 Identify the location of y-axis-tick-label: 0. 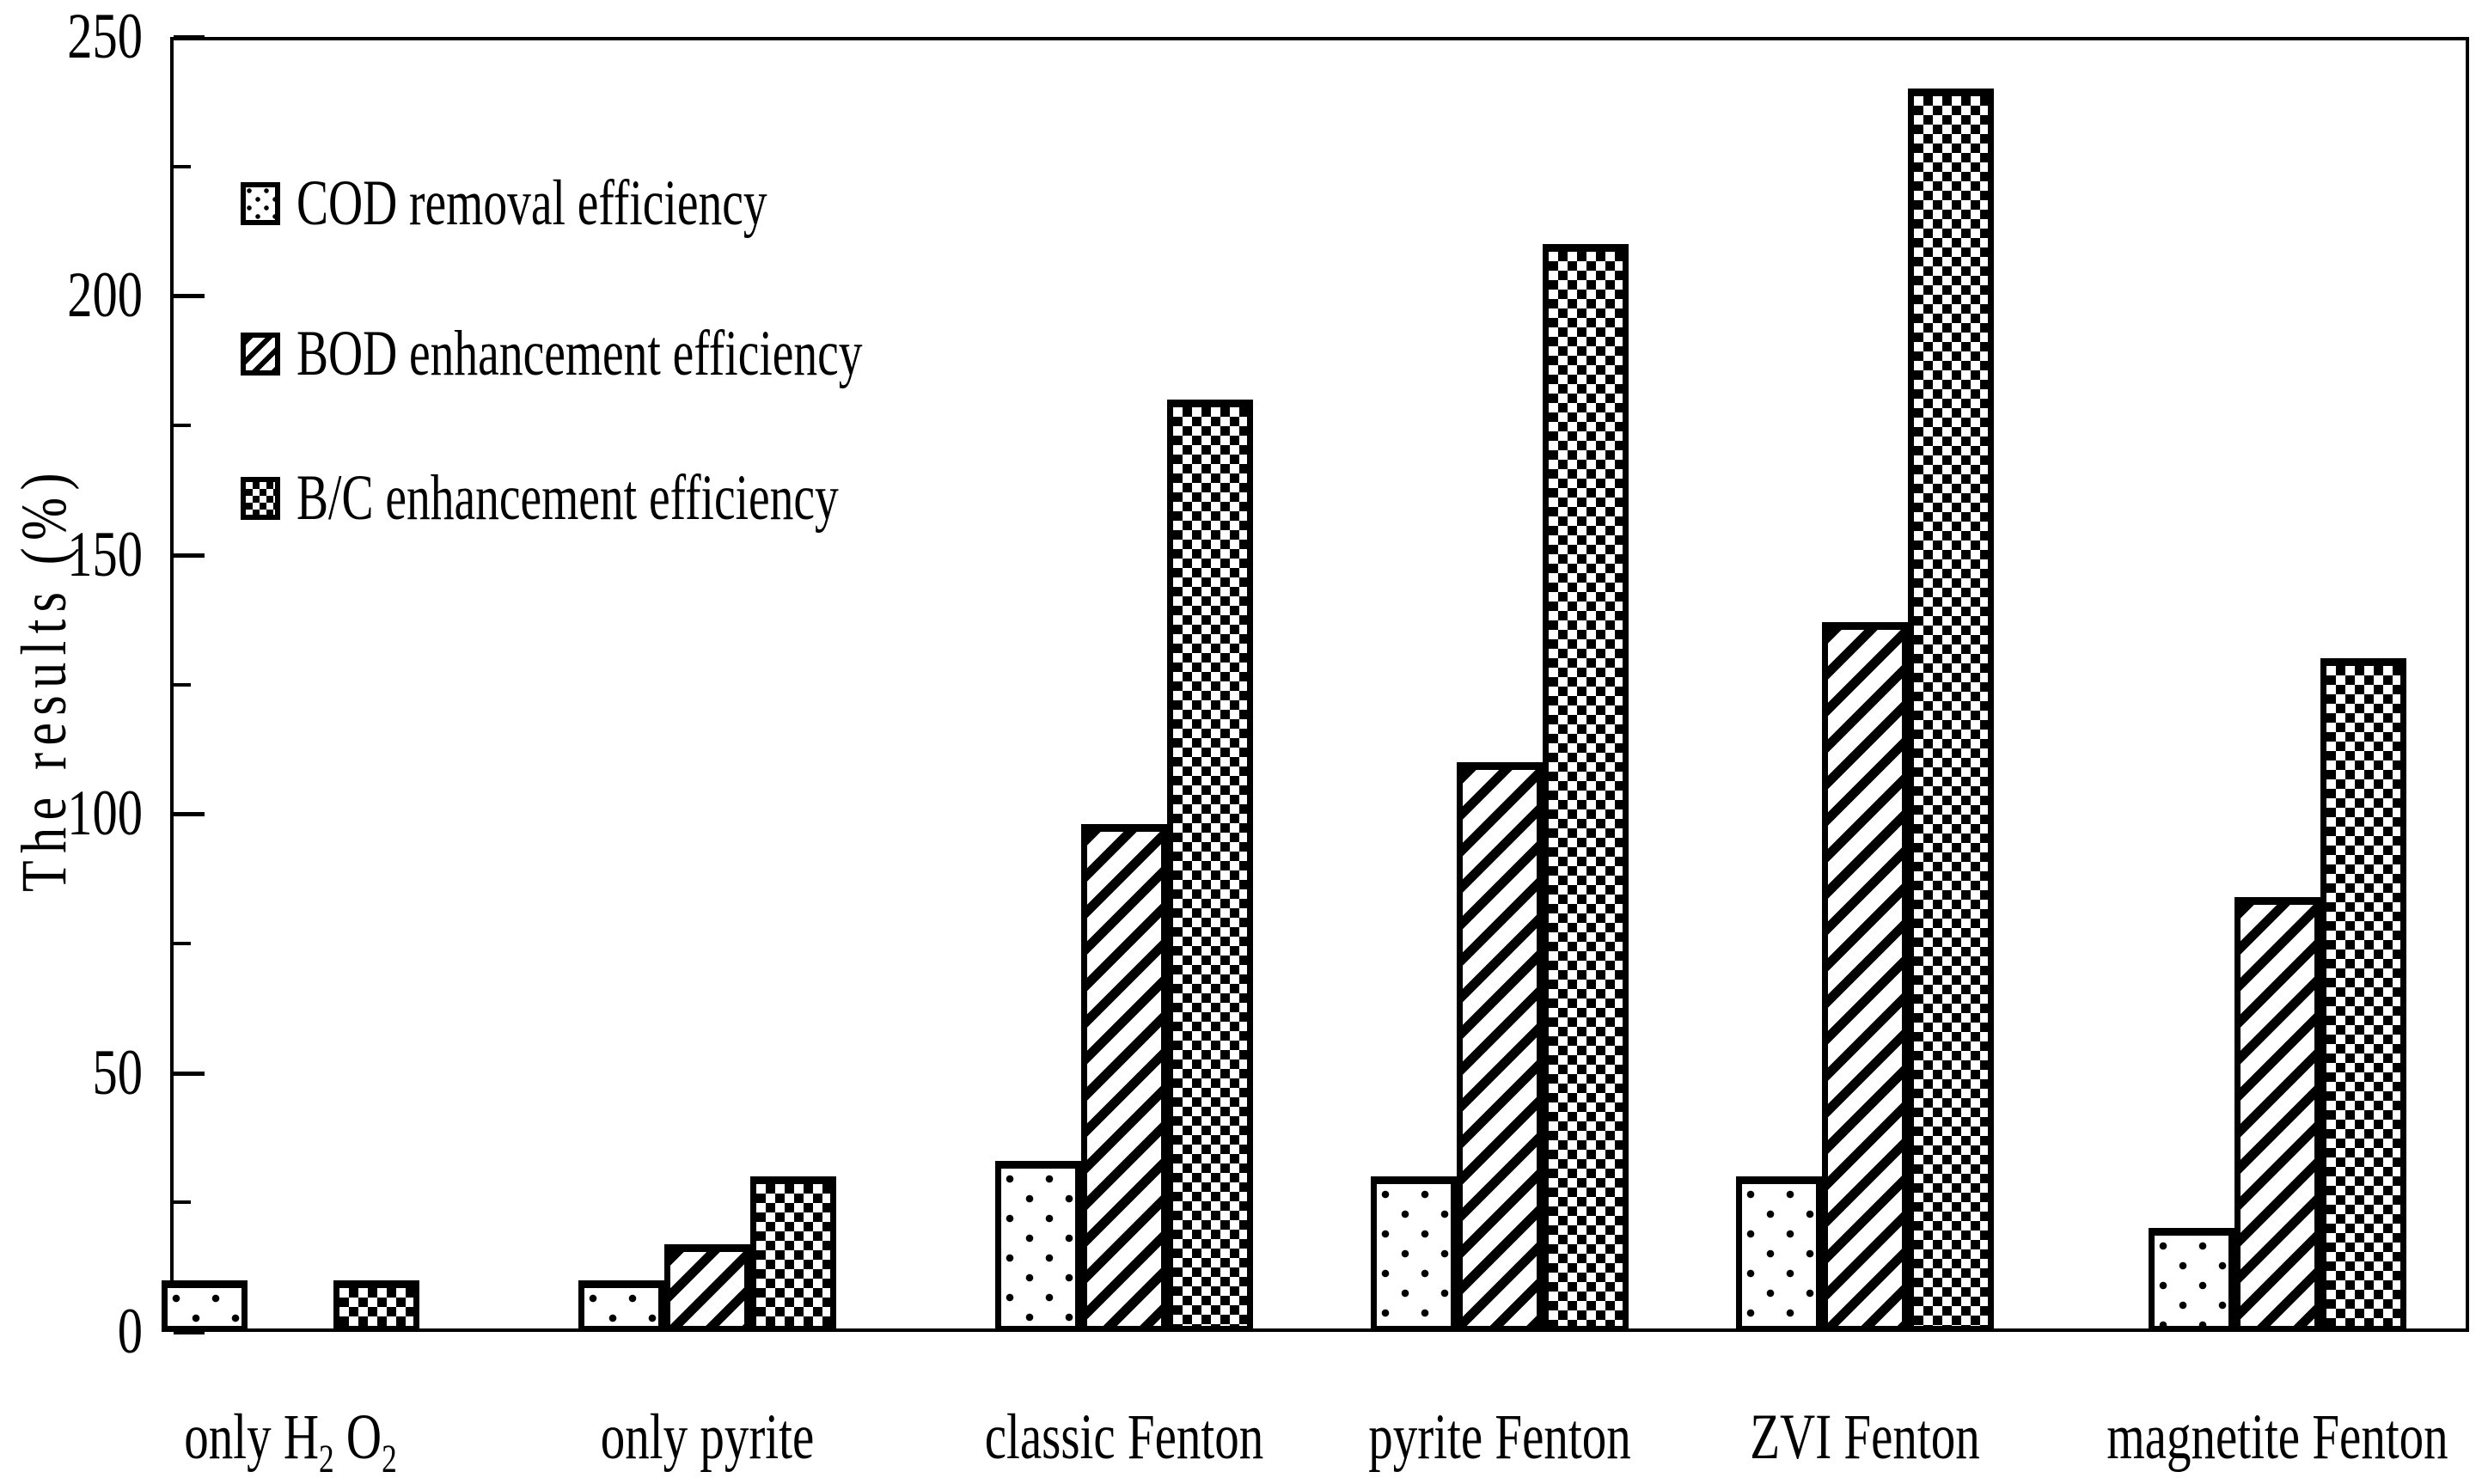
(130, 1331).